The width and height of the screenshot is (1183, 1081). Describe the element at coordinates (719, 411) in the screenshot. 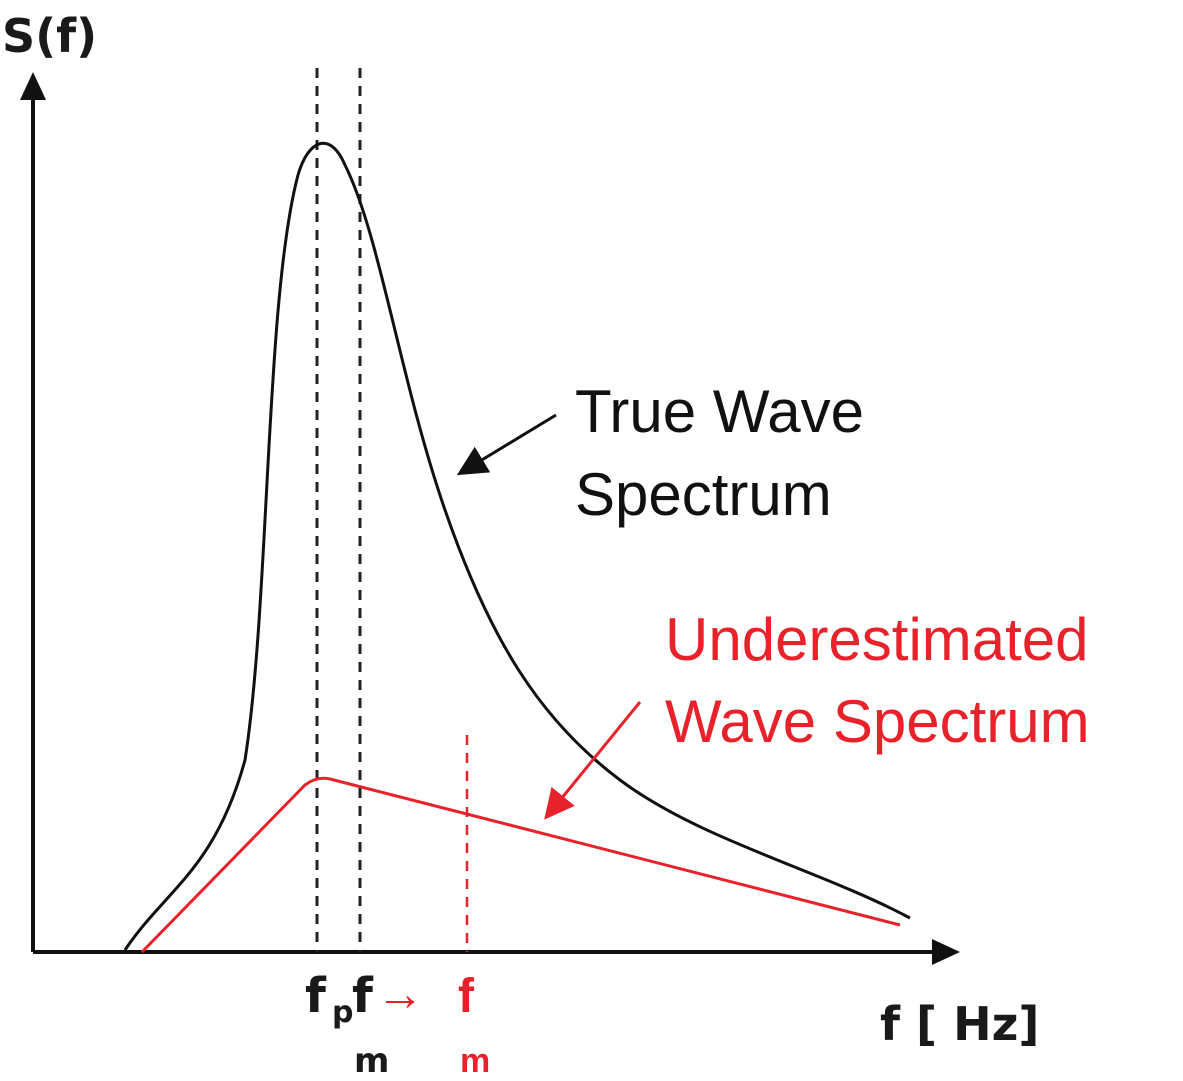

I see `true-wave-label-line1: True Wave` at that location.